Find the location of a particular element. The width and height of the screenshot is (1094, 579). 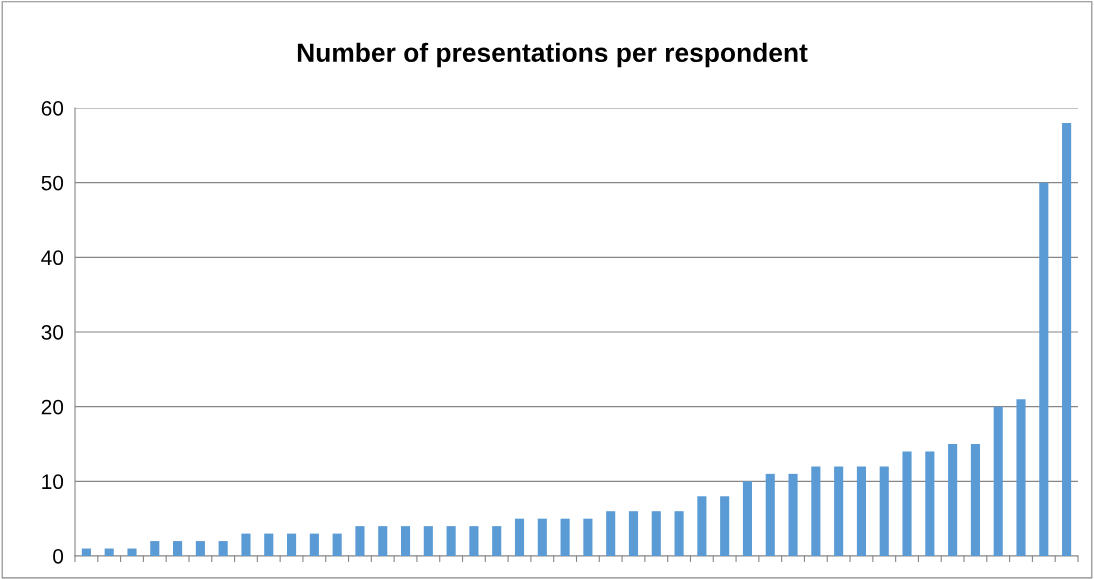

y-tick-label: 40 is located at coordinates (52, 258).